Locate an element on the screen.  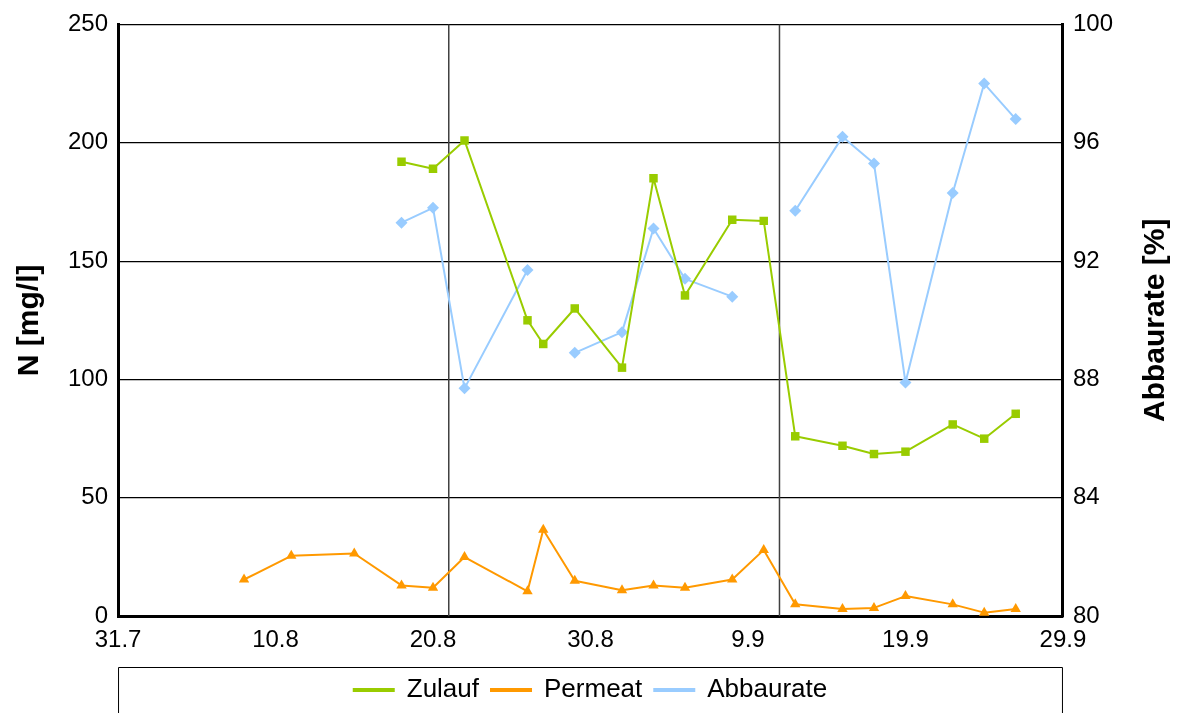
y-tick-label: 200 is located at coordinates (88, 141).